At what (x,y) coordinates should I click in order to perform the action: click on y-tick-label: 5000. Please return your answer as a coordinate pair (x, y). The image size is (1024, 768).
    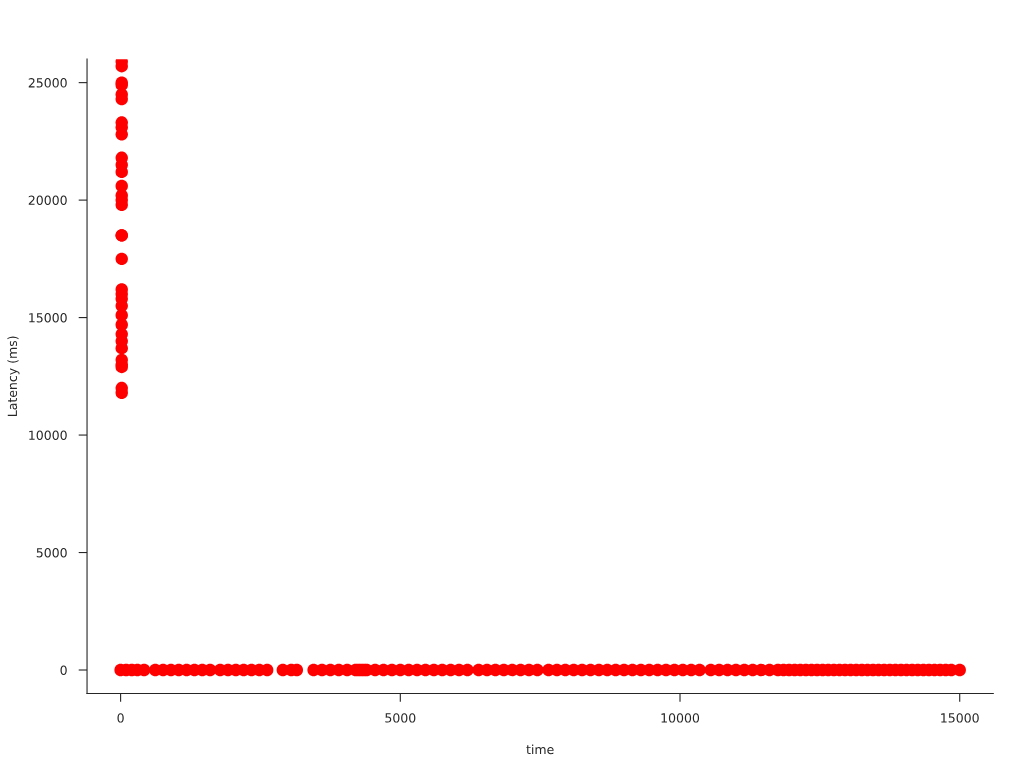
    Looking at the image, I should click on (51, 553).